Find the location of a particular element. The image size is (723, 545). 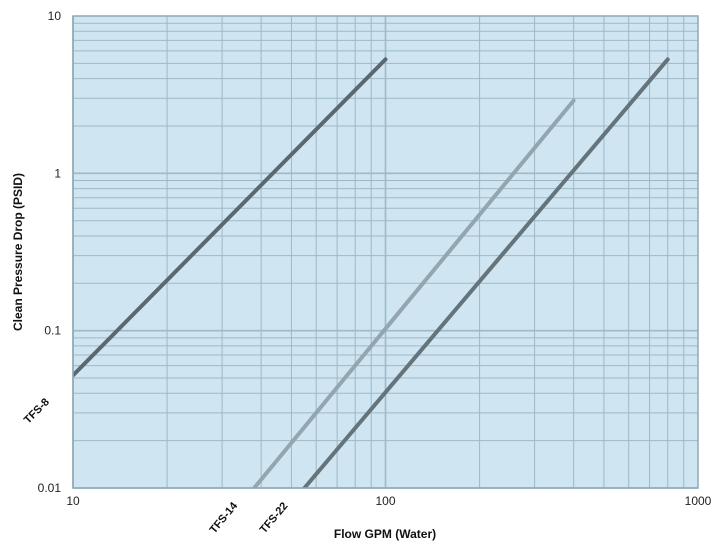

x-tick-label: 10 is located at coordinates (73, 501).